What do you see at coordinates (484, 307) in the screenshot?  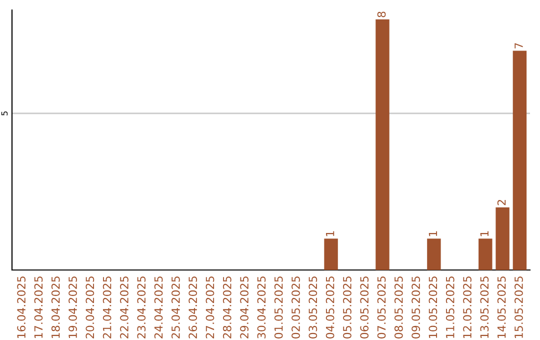 I see `x-tick-label: 13.05.2025` at bounding box center [484, 307].